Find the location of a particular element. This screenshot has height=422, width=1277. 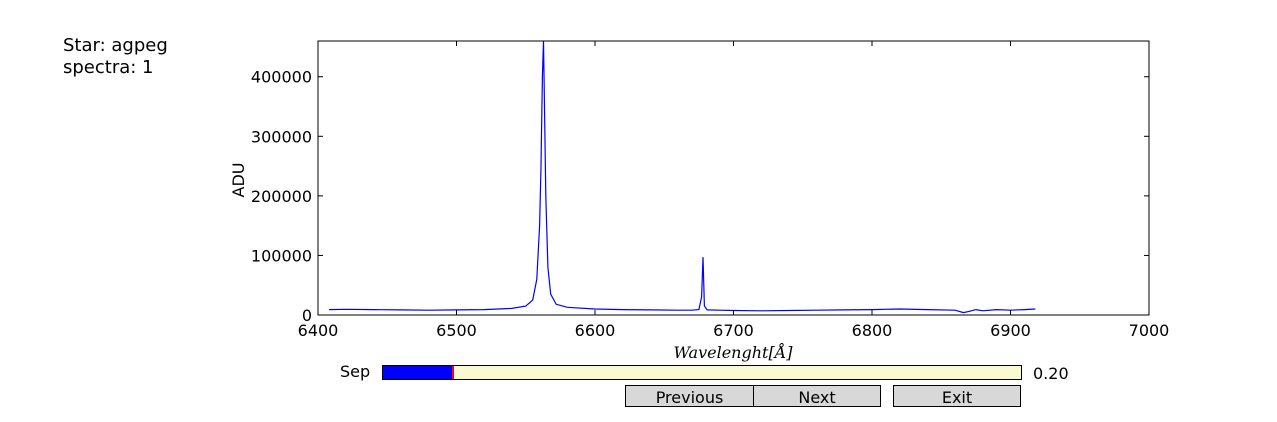

x-tick-label: 6700 is located at coordinates (733, 330).